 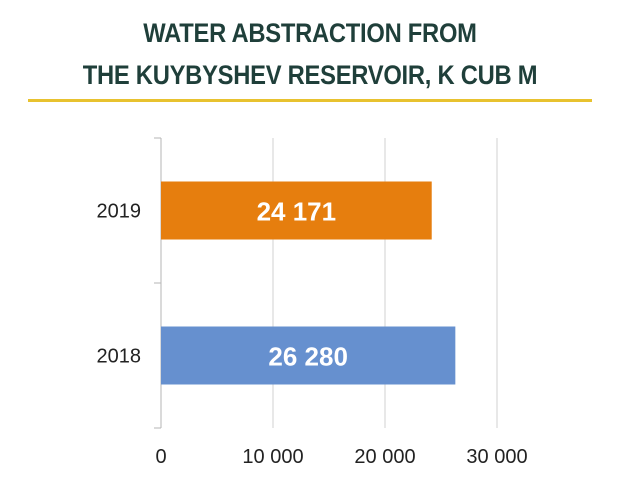 I want to click on value-label-2018: 26 280, so click(x=308, y=357).